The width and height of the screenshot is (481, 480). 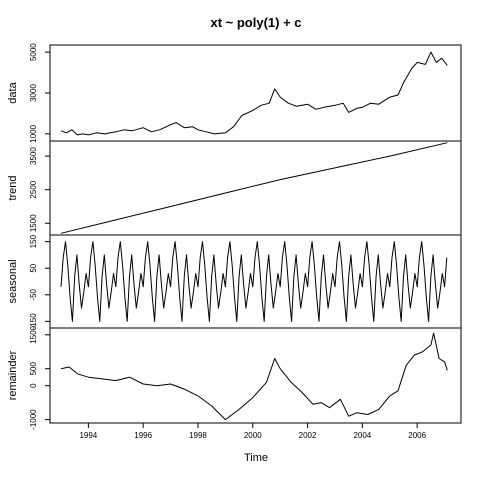 What do you see at coordinates (33, 294) in the screenshot?
I see `y-tick-label-seasonal: -50` at bounding box center [33, 294].